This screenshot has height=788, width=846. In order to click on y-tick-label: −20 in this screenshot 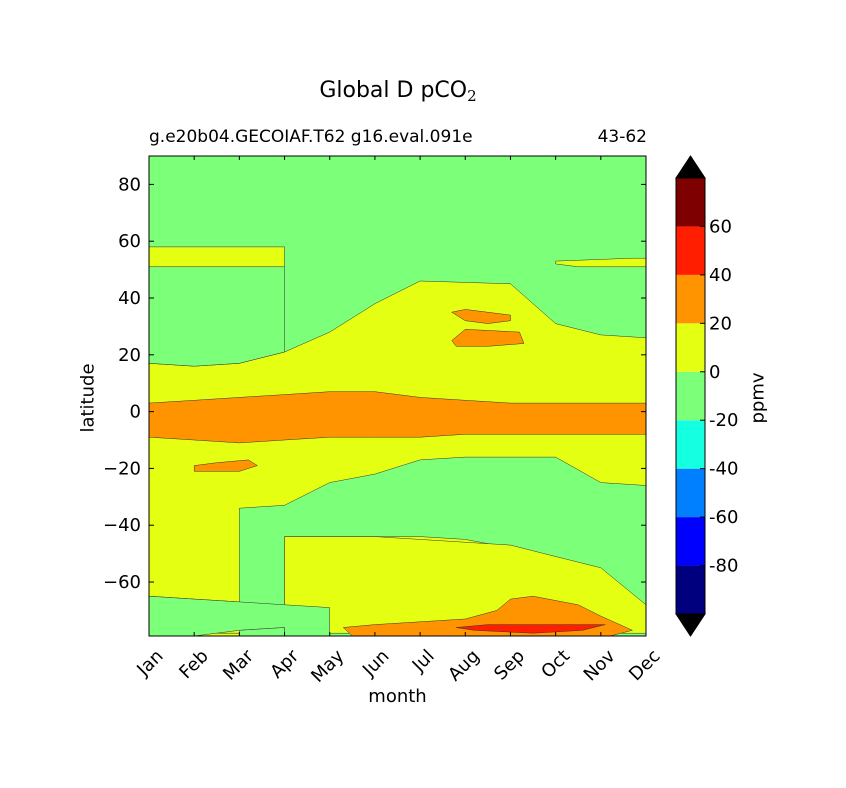, I will do `click(122, 468)`.